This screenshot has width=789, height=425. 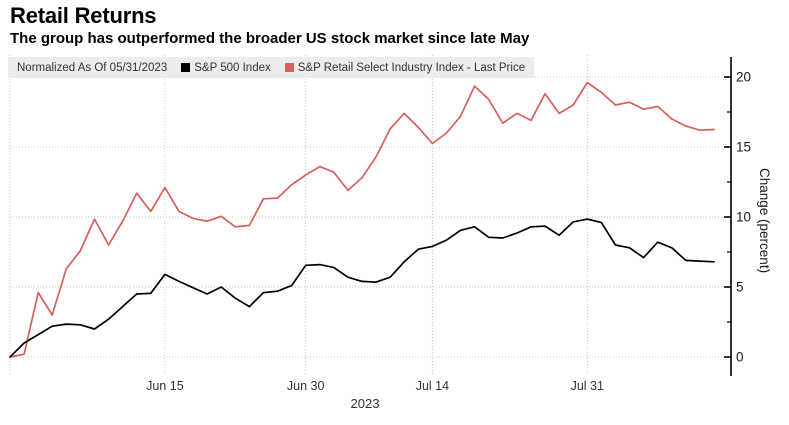 What do you see at coordinates (289, 67) in the screenshot?
I see `retail-swatch-icon` at bounding box center [289, 67].